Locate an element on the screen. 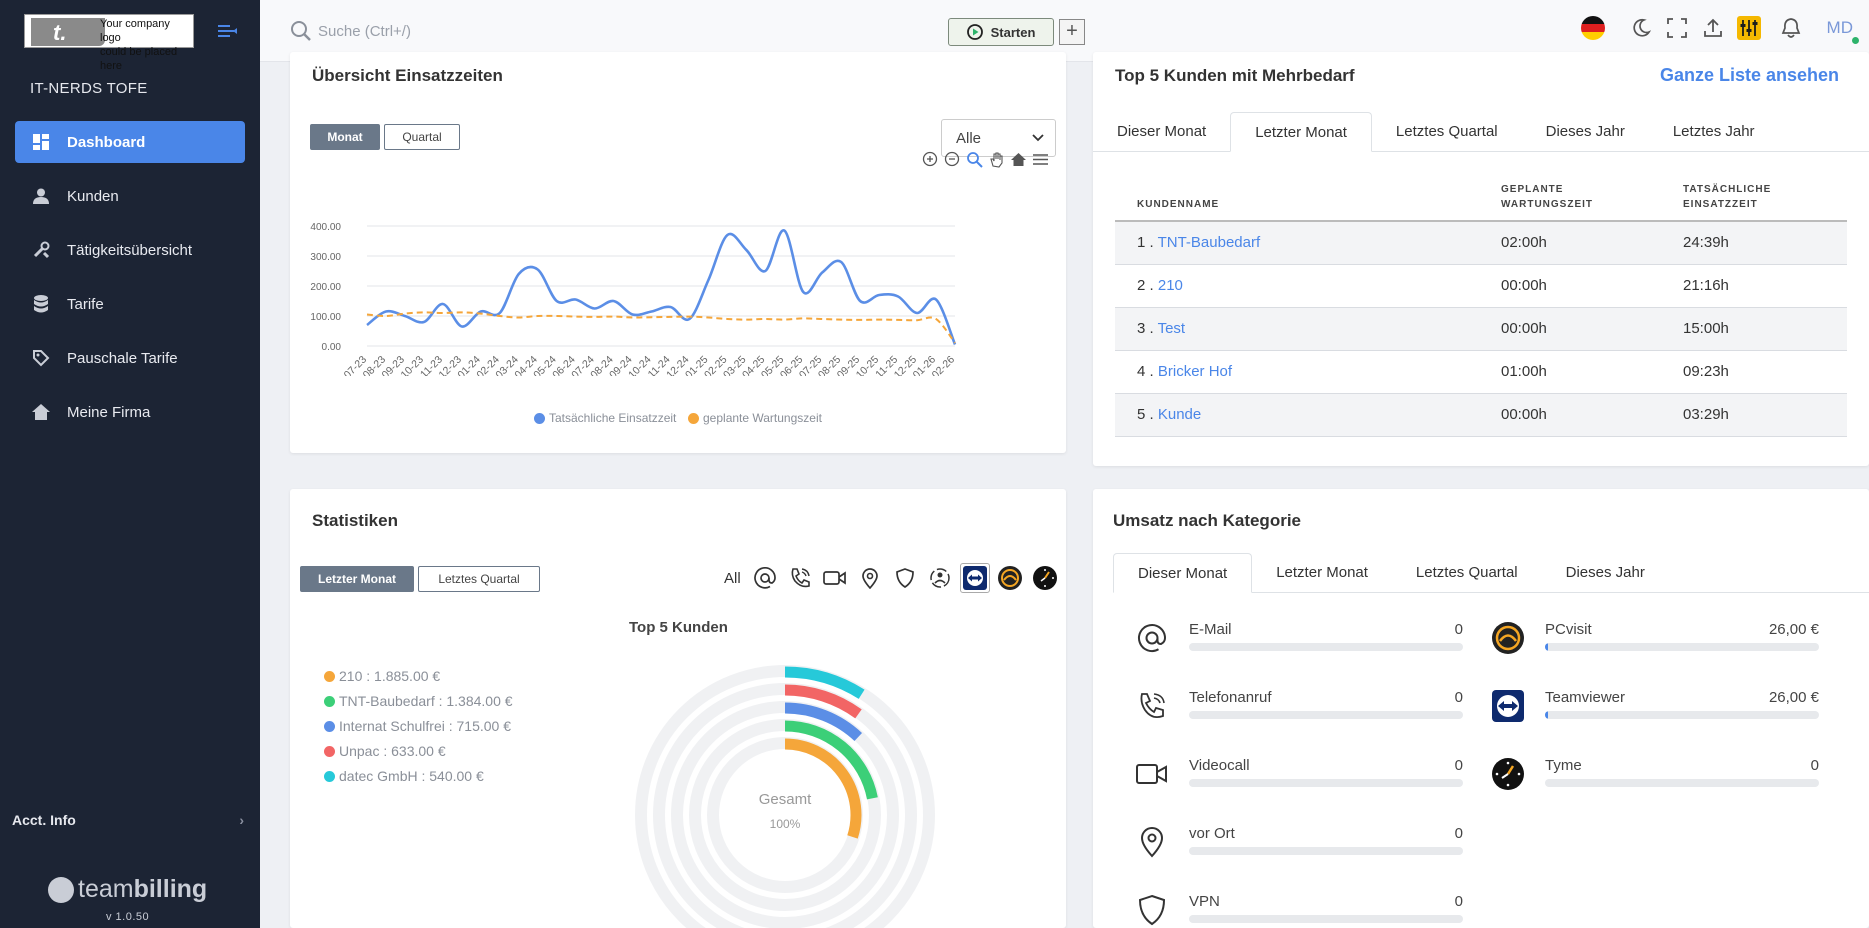  start-button: Starten is located at coordinates (1001, 32).